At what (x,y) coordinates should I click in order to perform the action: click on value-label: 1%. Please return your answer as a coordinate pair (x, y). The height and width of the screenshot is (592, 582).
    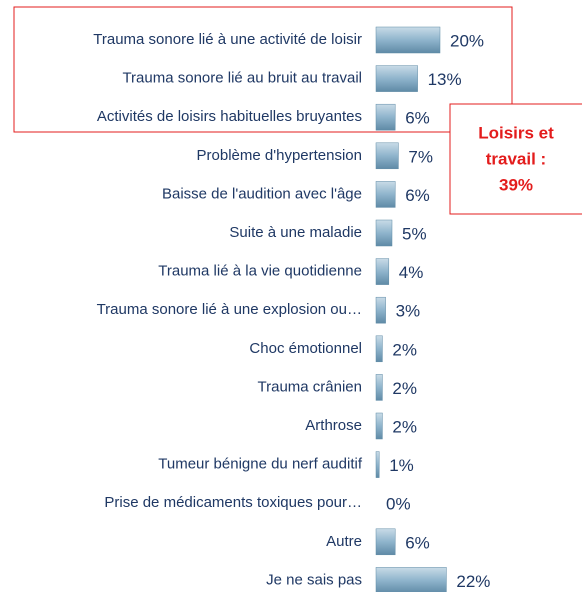
    Looking at the image, I should click on (401, 465).